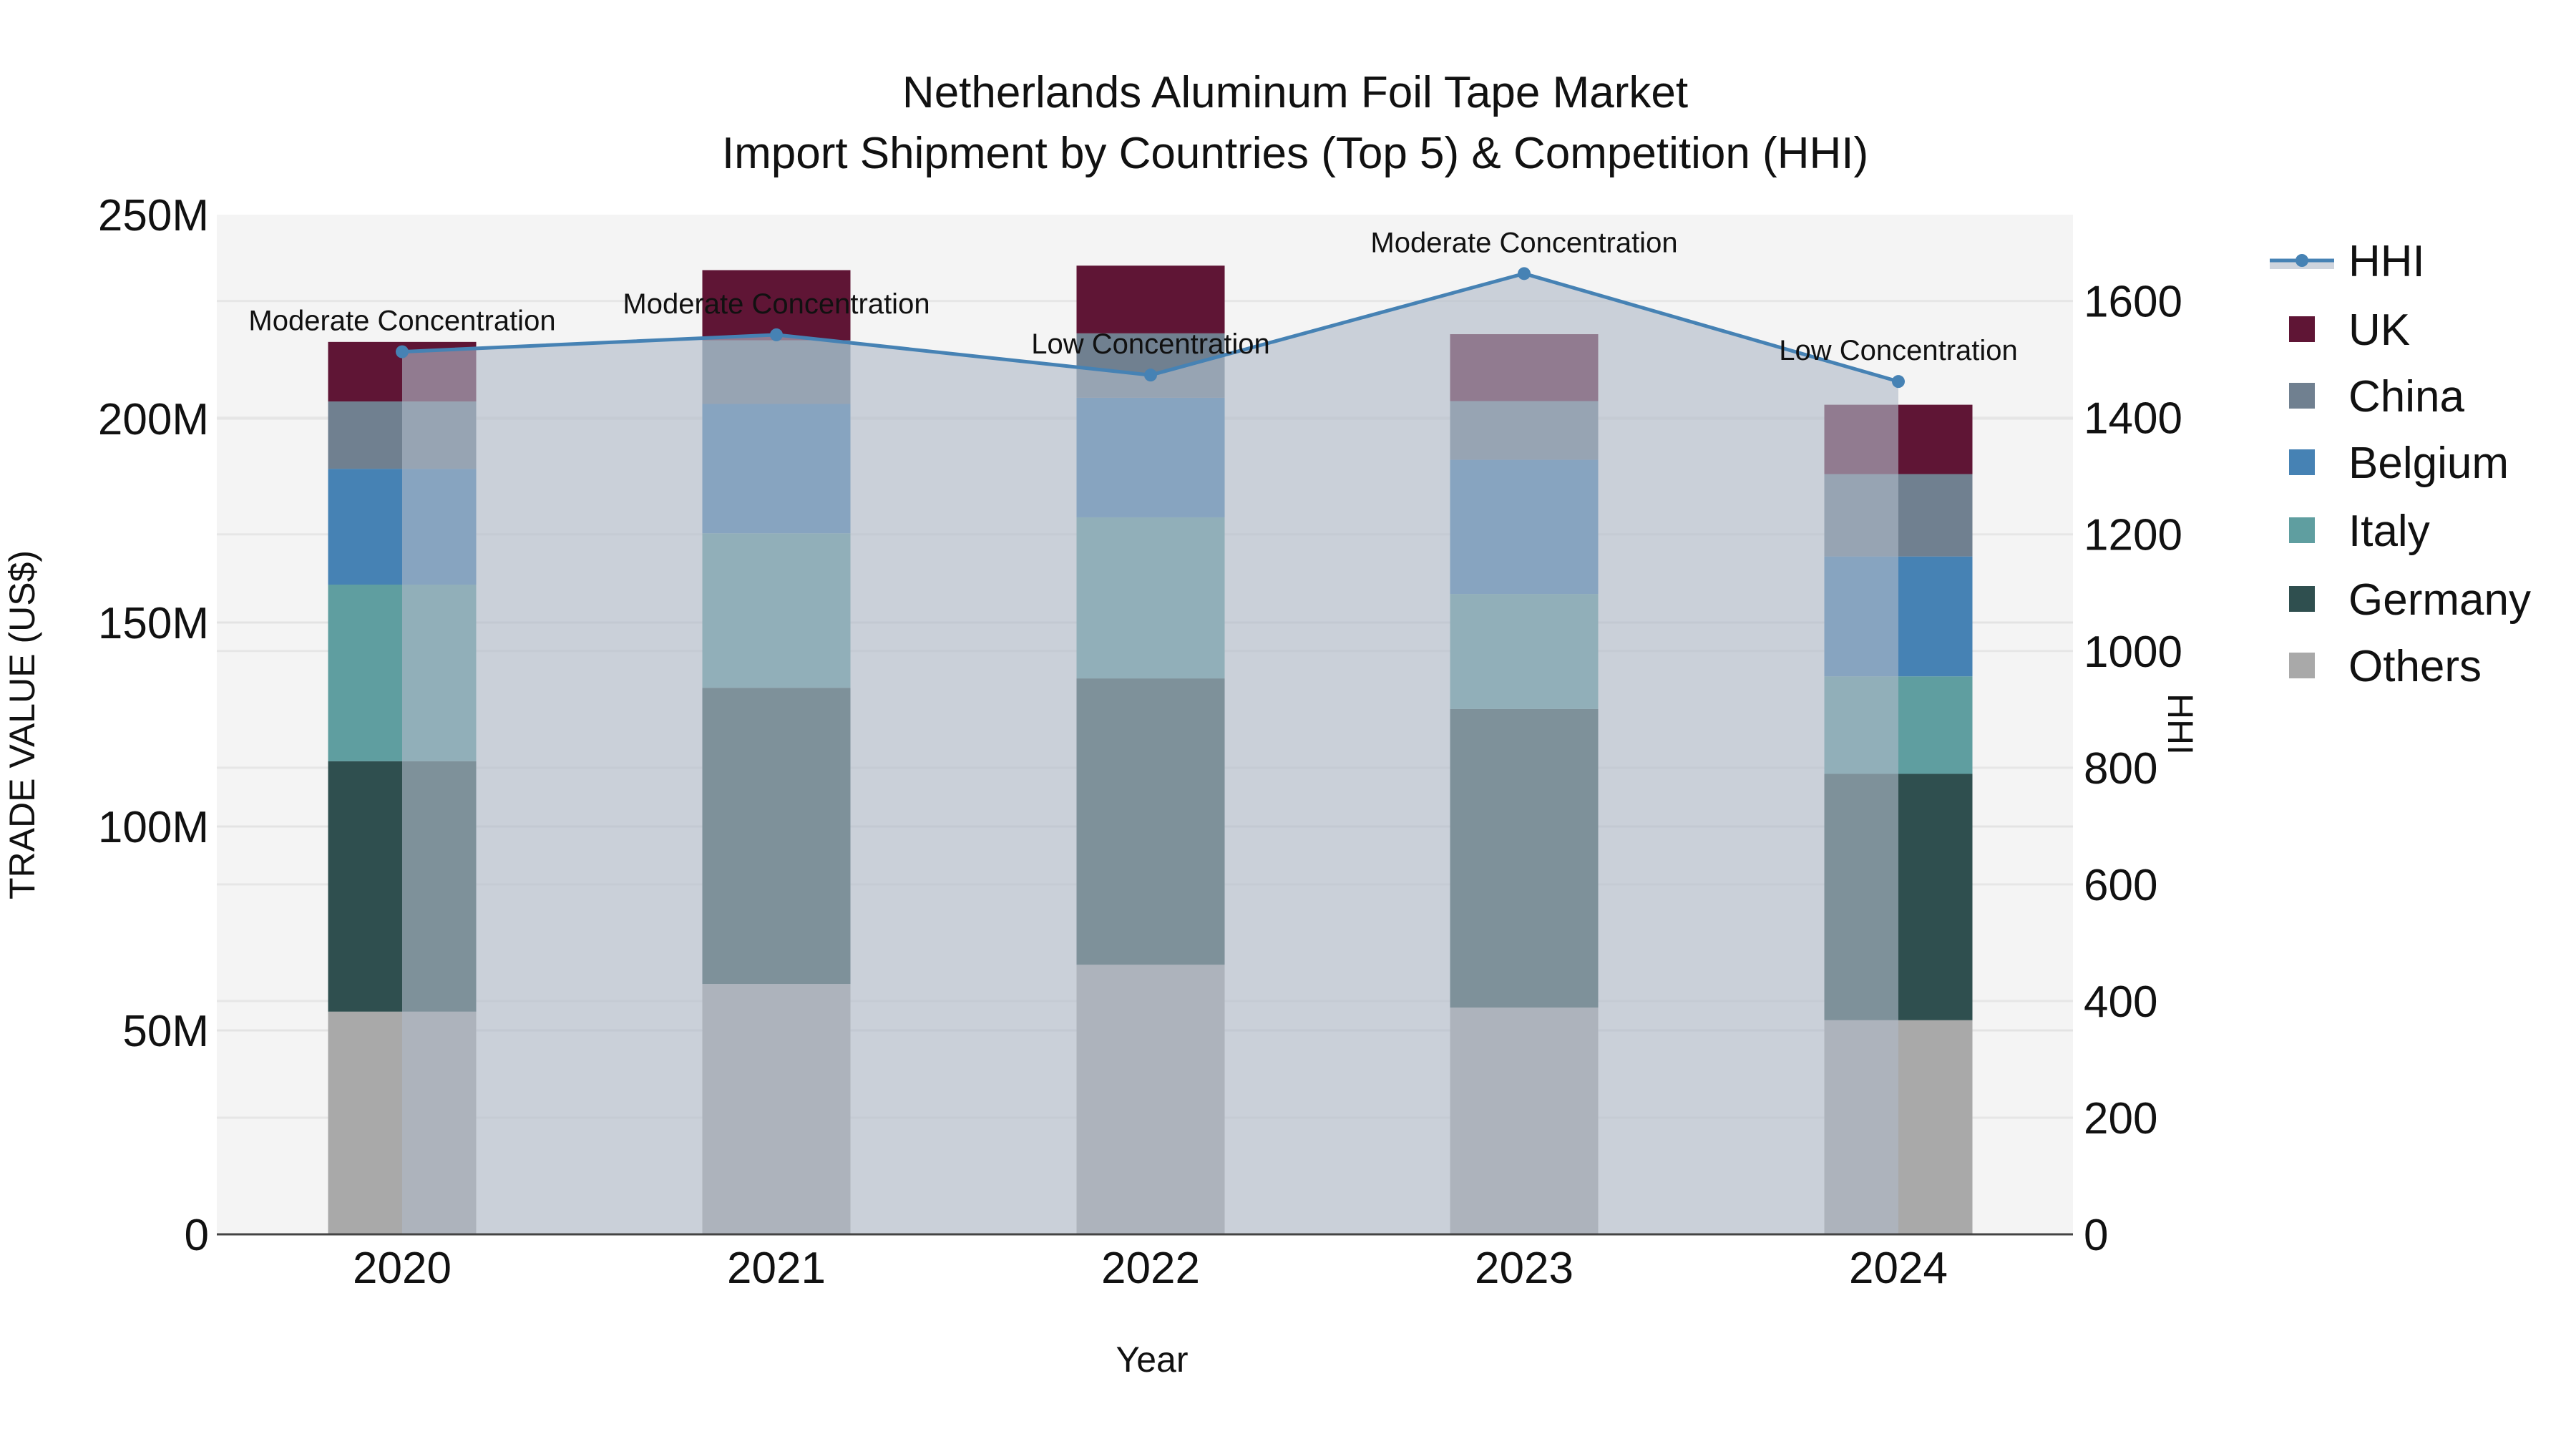  What do you see at coordinates (2180, 724) in the screenshot?
I see `y-right-axis-title: HHI` at bounding box center [2180, 724].